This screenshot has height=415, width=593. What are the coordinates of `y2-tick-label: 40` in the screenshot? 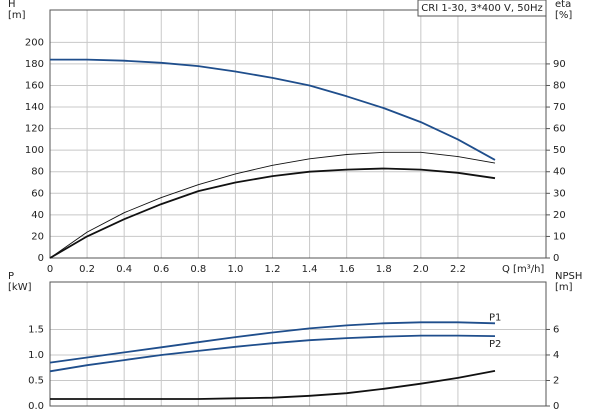 It's located at (559, 172).